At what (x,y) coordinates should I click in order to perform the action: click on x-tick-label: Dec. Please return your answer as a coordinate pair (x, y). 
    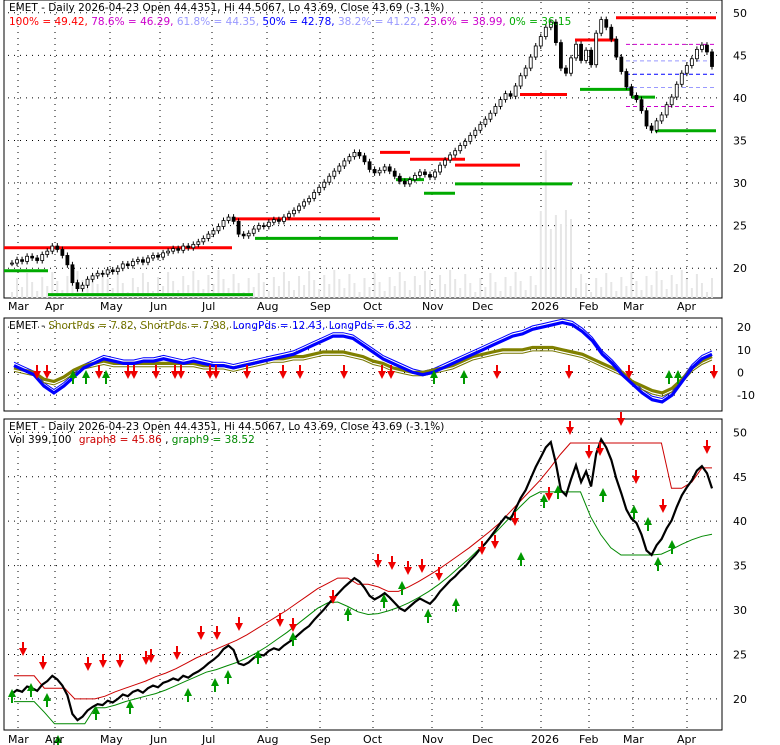
    Looking at the image, I should click on (482, 306).